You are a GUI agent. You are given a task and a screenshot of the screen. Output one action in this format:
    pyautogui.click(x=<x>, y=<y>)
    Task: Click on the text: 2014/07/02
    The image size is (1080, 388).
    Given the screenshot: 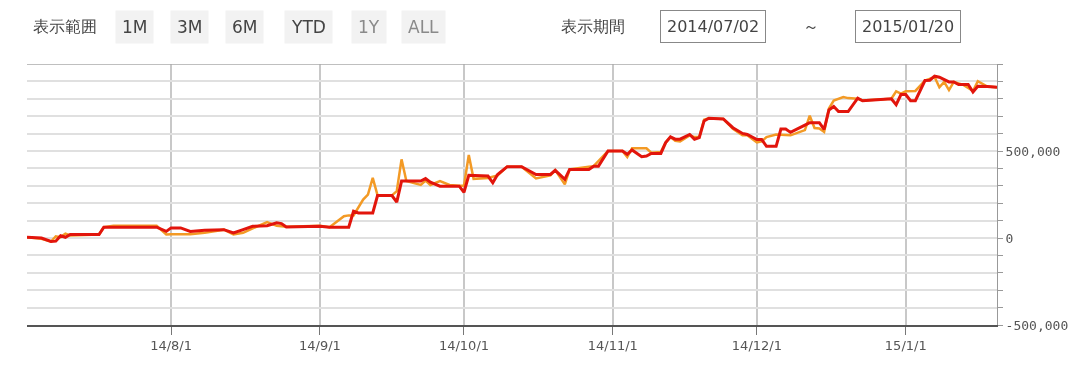 What is the action you would take?
    pyautogui.click(x=713, y=26)
    